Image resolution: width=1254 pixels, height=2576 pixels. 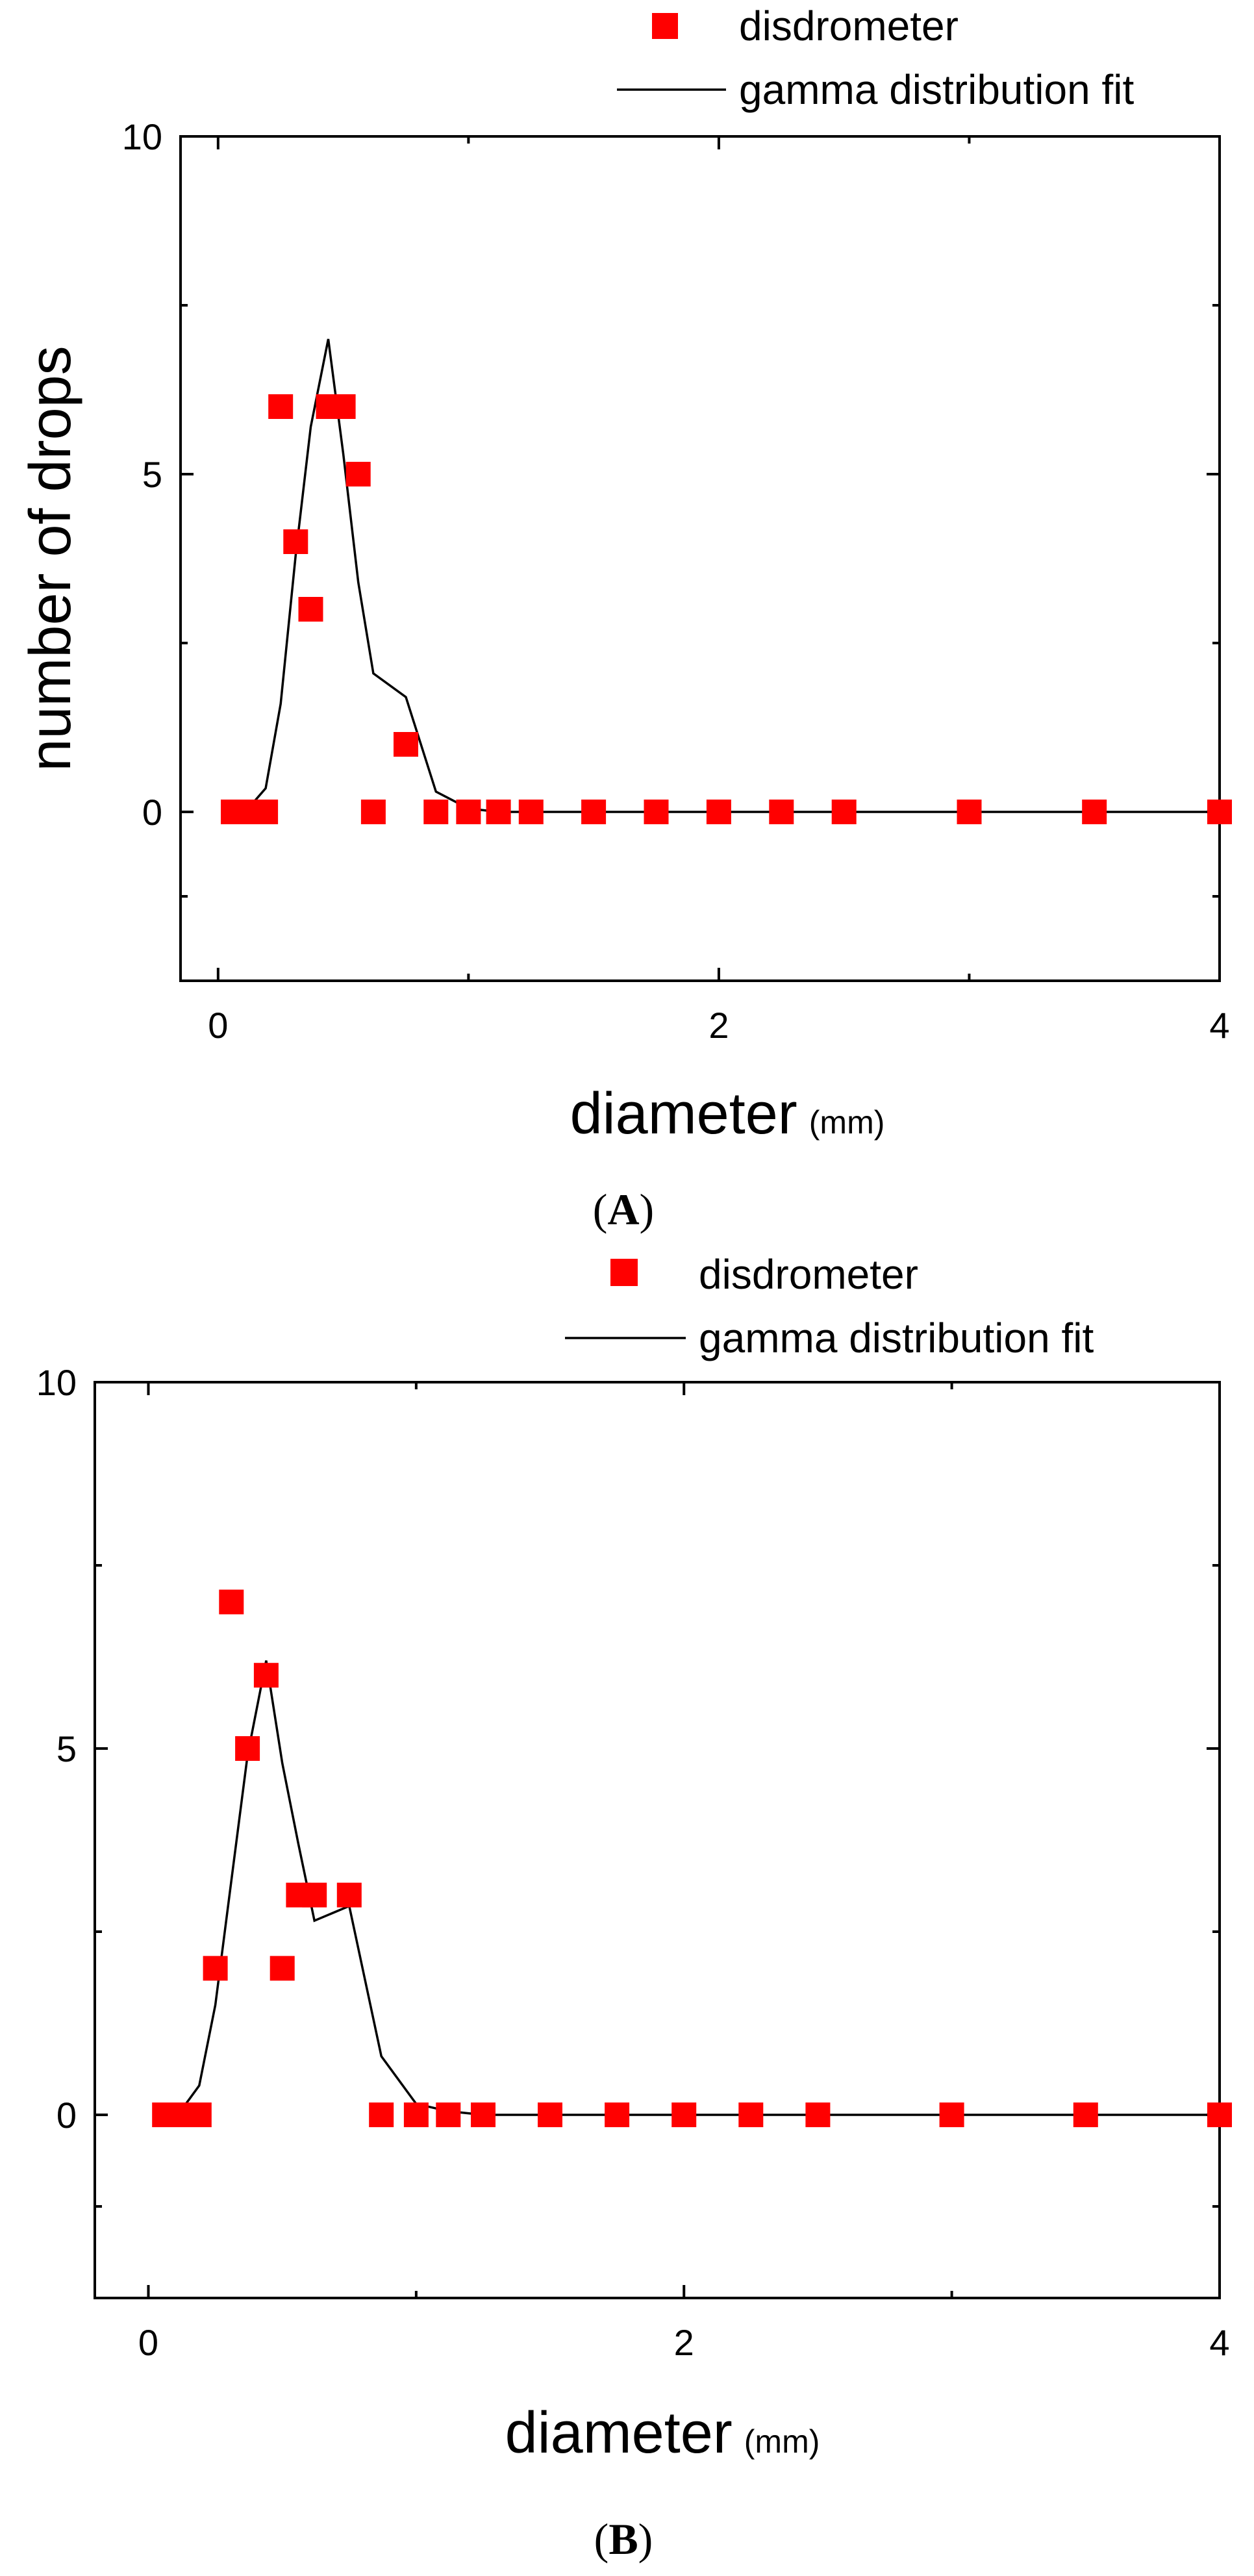 I want to click on x-tick-label-b: 4, so click(x=1219, y=2342).